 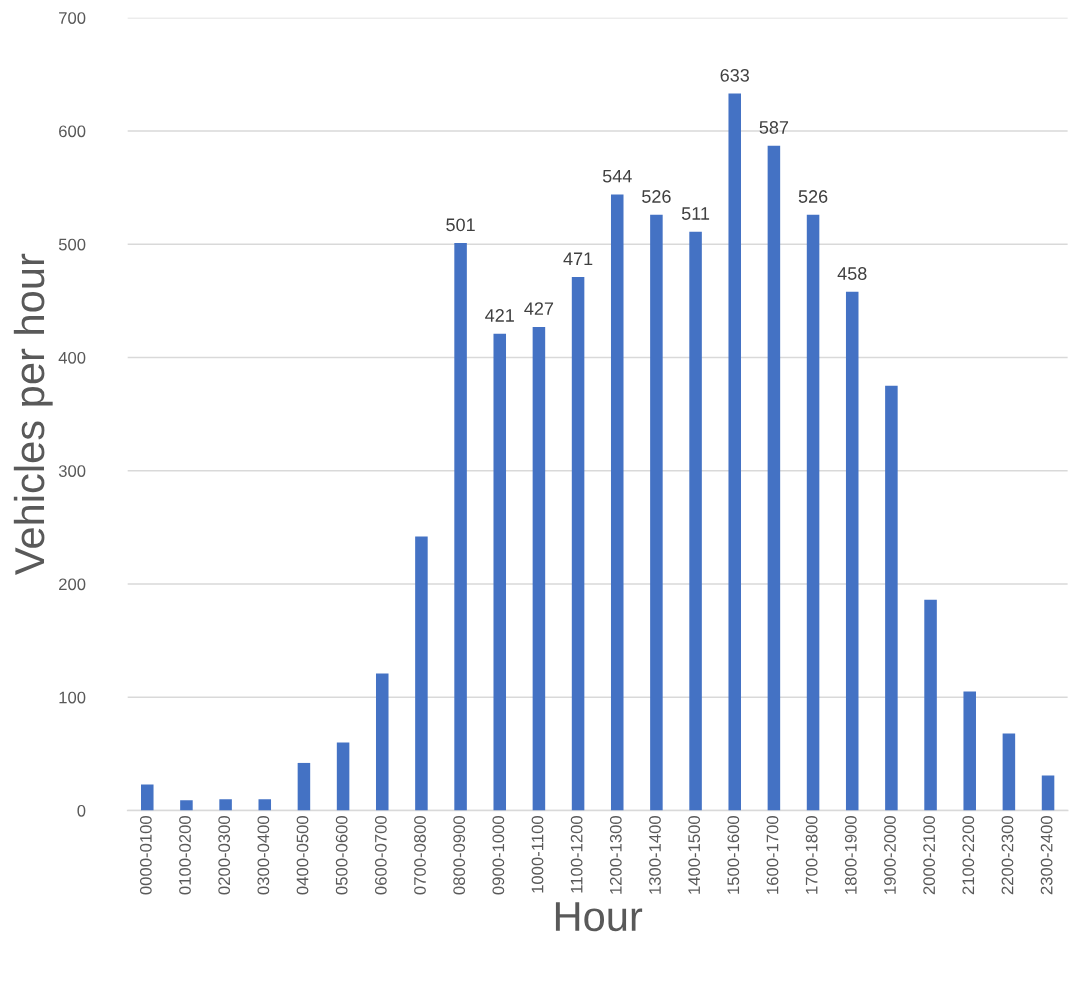 I want to click on x-axis-title: Hour, so click(x=599, y=917).